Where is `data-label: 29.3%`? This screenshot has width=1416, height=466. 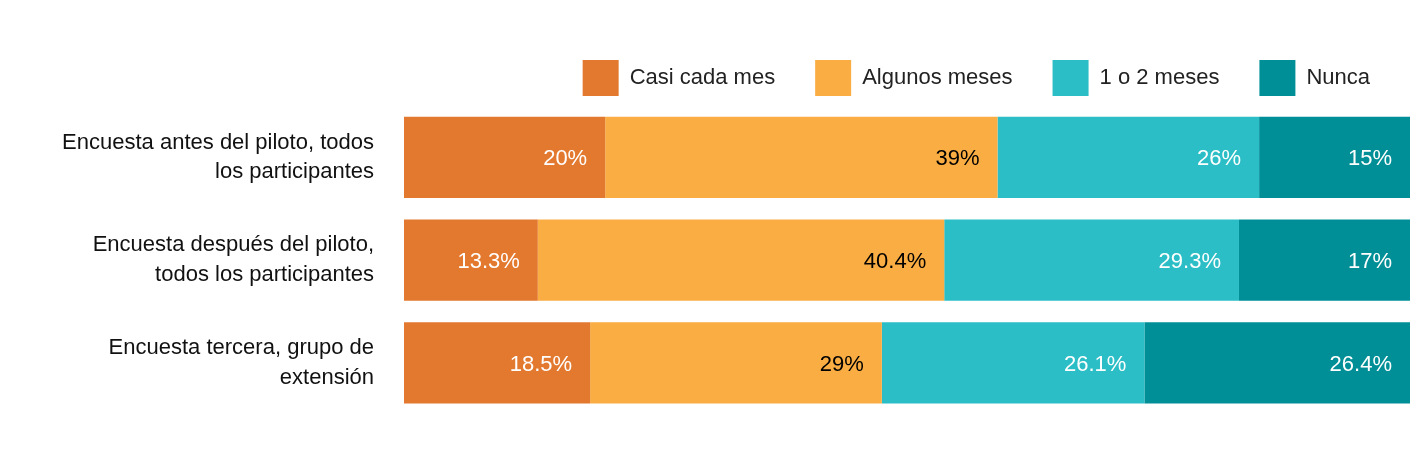 data-label: 29.3% is located at coordinates (1189, 261).